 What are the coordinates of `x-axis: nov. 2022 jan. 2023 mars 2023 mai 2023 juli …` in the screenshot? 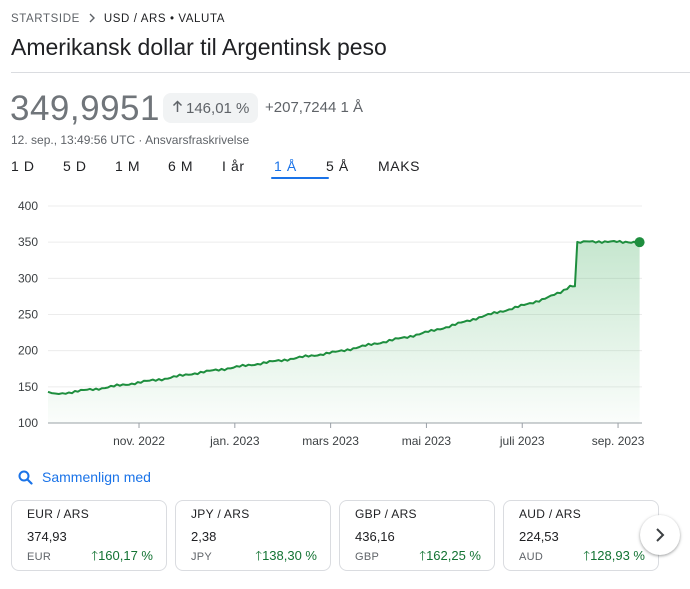 It's located at (379, 435).